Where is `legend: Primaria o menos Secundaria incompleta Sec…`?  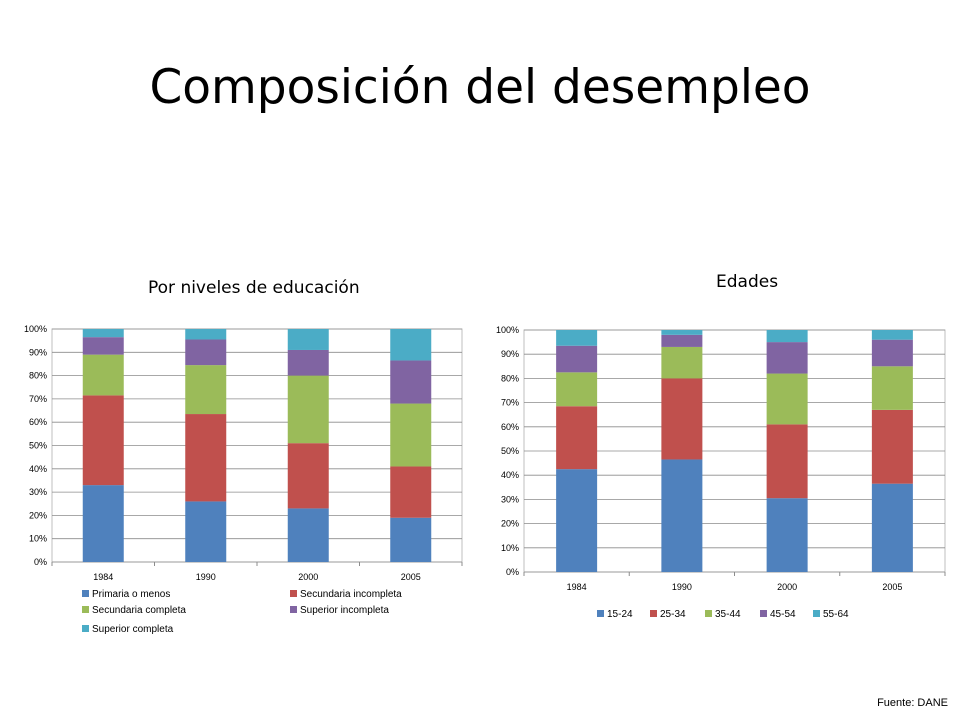 legend: Primaria o menos Secundaria incompleta Sec… is located at coordinates (242, 612).